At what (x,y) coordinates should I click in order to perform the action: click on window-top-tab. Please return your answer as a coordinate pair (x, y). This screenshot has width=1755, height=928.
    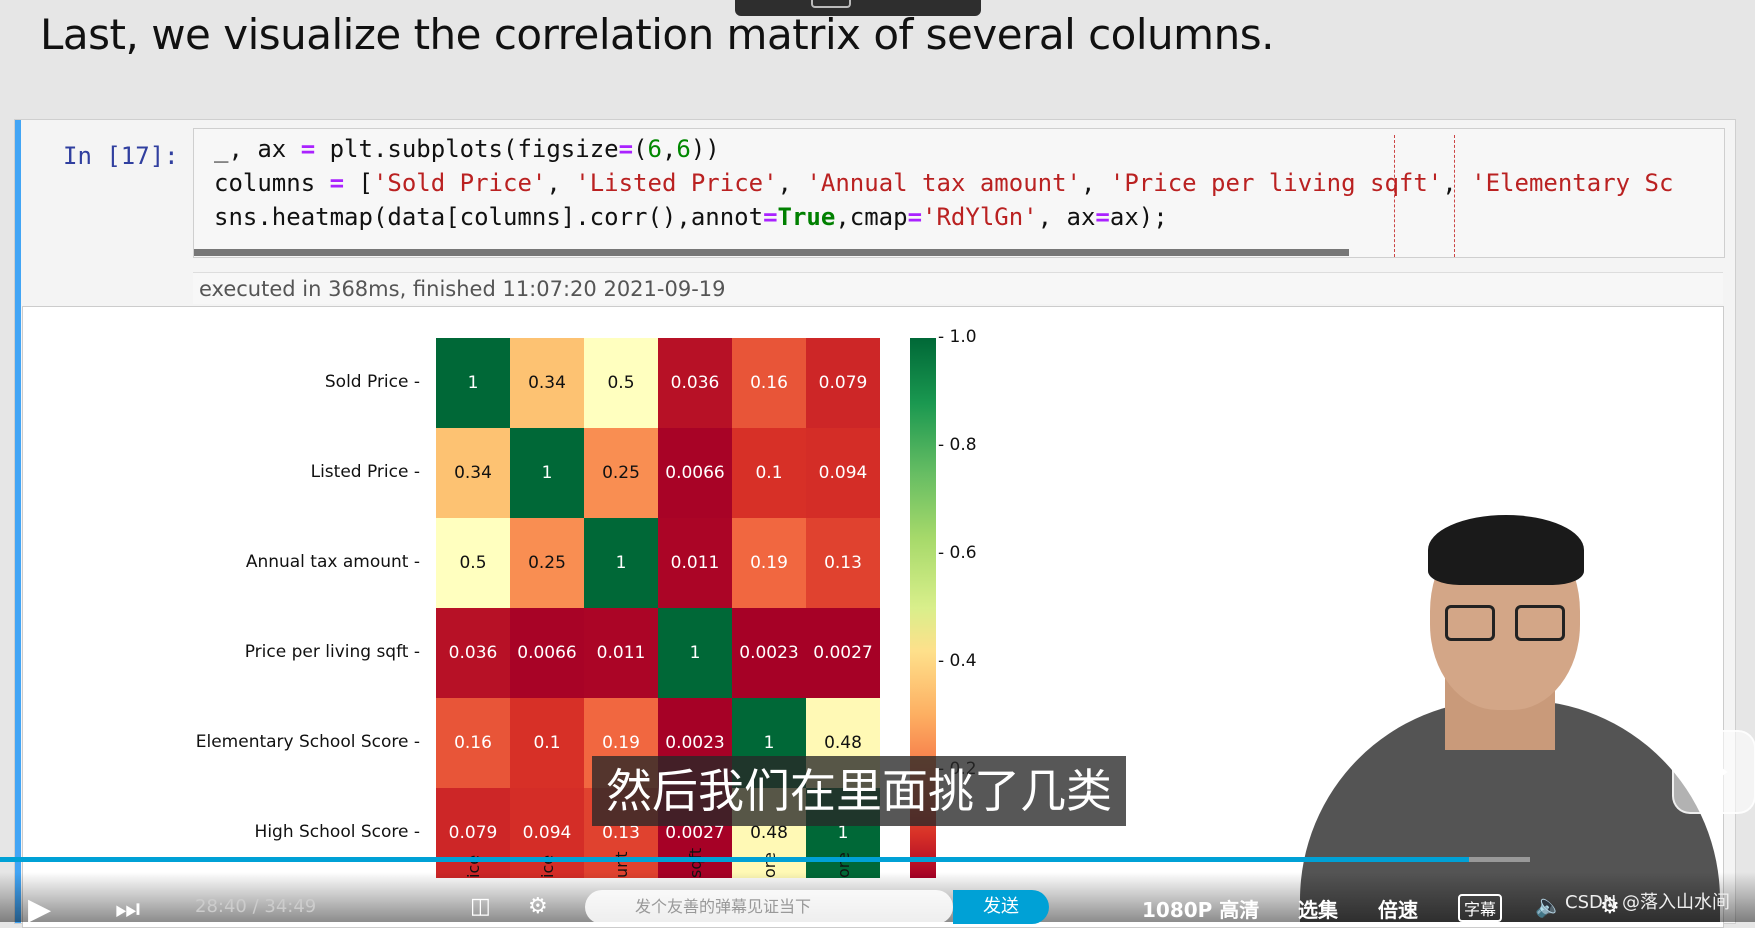
    Looking at the image, I should click on (858, 8).